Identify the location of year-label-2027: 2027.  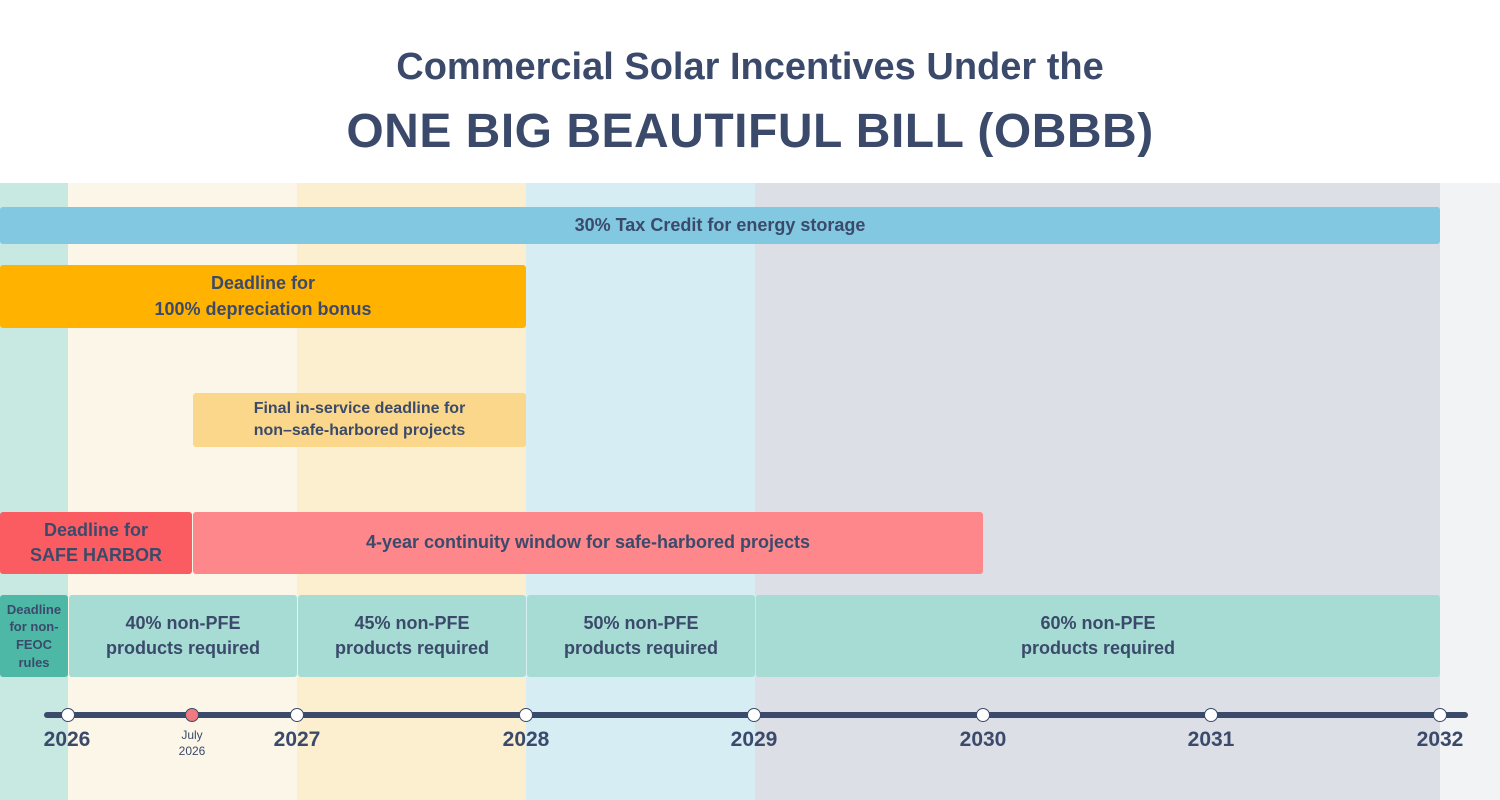
(297, 739).